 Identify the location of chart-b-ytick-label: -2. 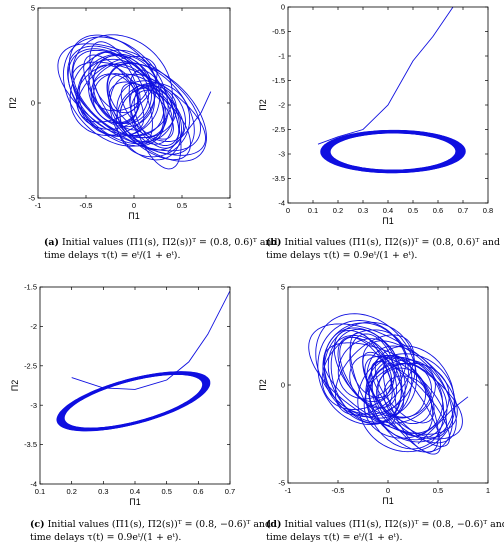
(281, 105).